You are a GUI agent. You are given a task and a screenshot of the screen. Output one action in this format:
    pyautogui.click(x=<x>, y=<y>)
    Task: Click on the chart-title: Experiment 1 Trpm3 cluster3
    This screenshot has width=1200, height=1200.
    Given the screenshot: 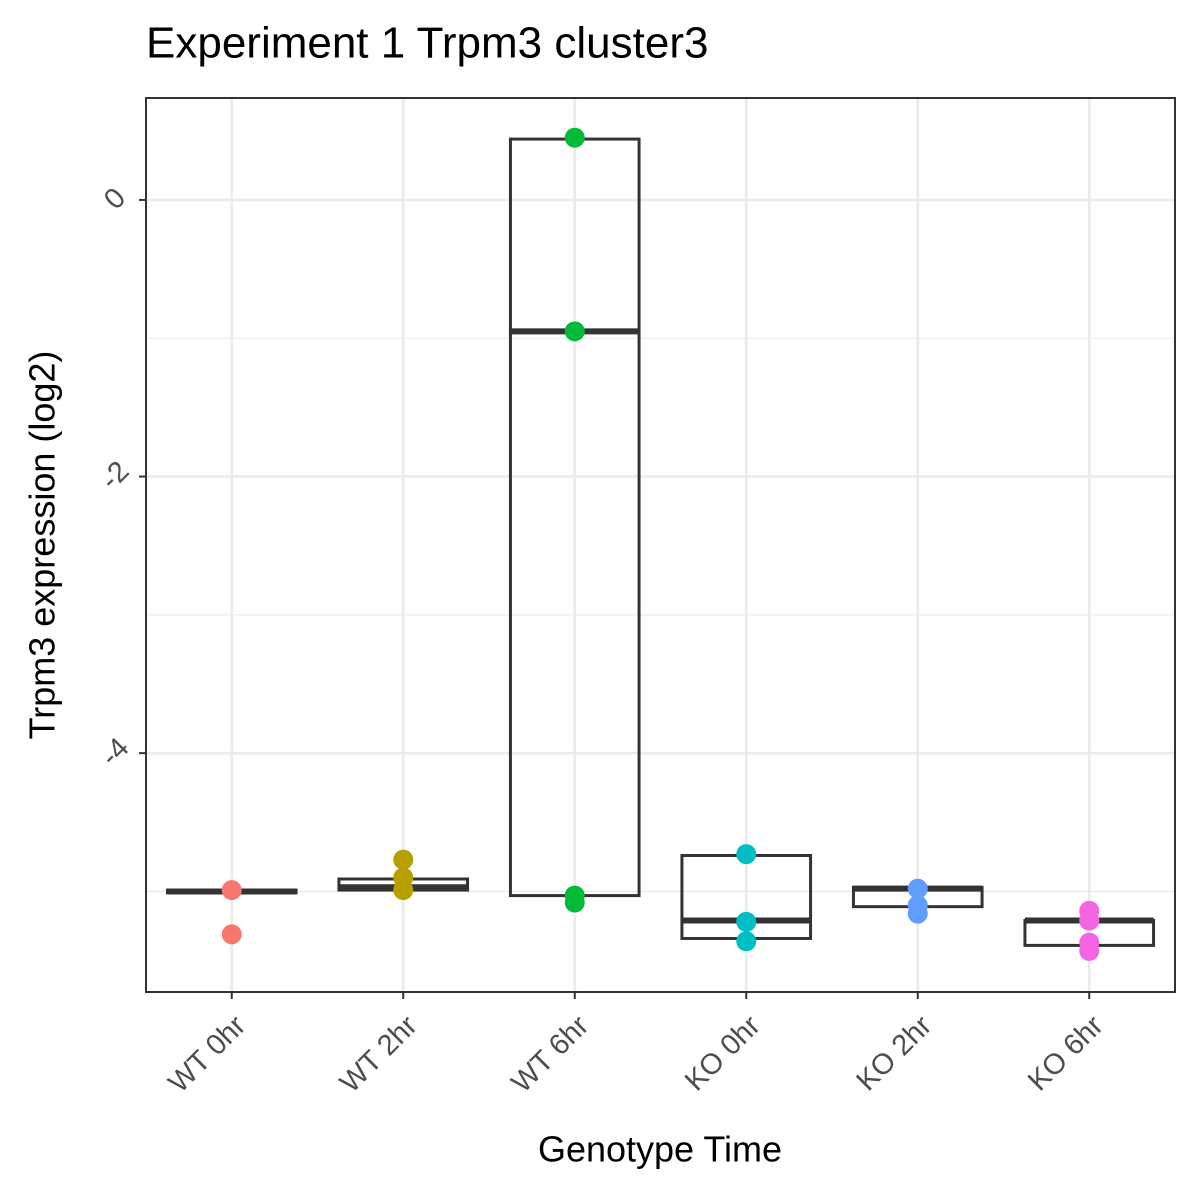 What is the action you would take?
    pyautogui.click(x=427, y=43)
    